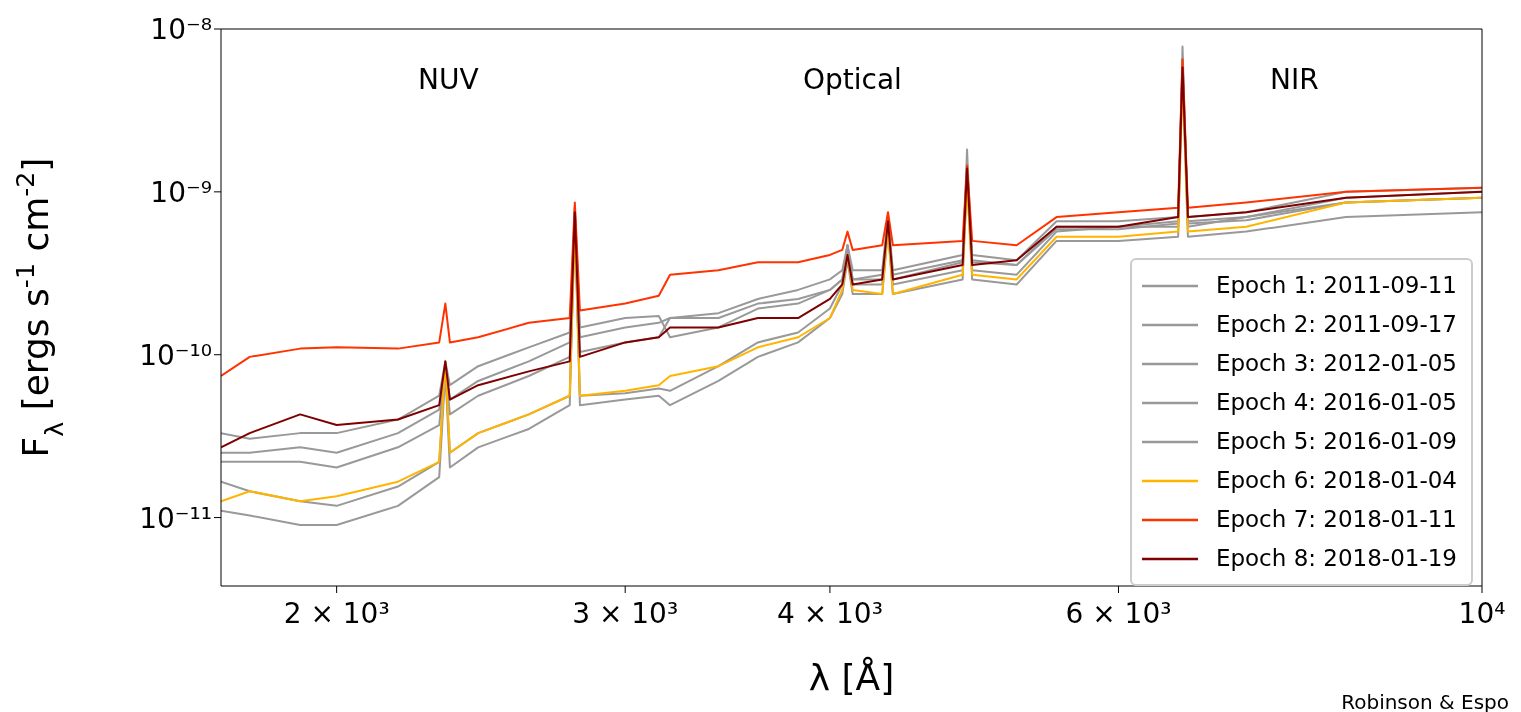 This screenshot has height=712, width=1521. What do you see at coordinates (1482, 613) in the screenshot?
I see `x-tick-label: 10⁴` at bounding box center [1482, 613].